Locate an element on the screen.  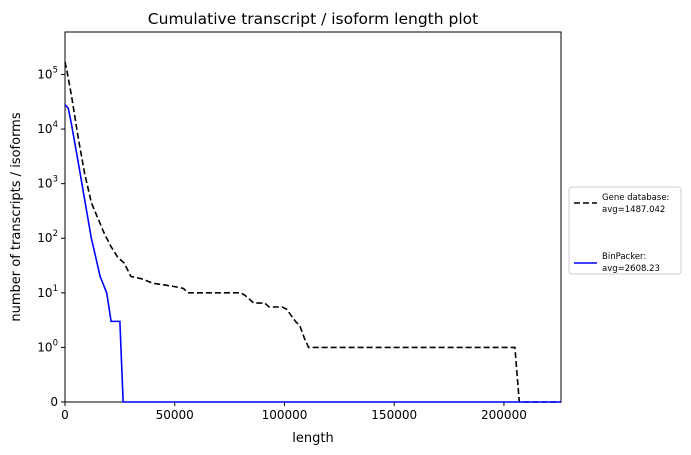
x-axis-label: length is located at coordinates (312, 438).